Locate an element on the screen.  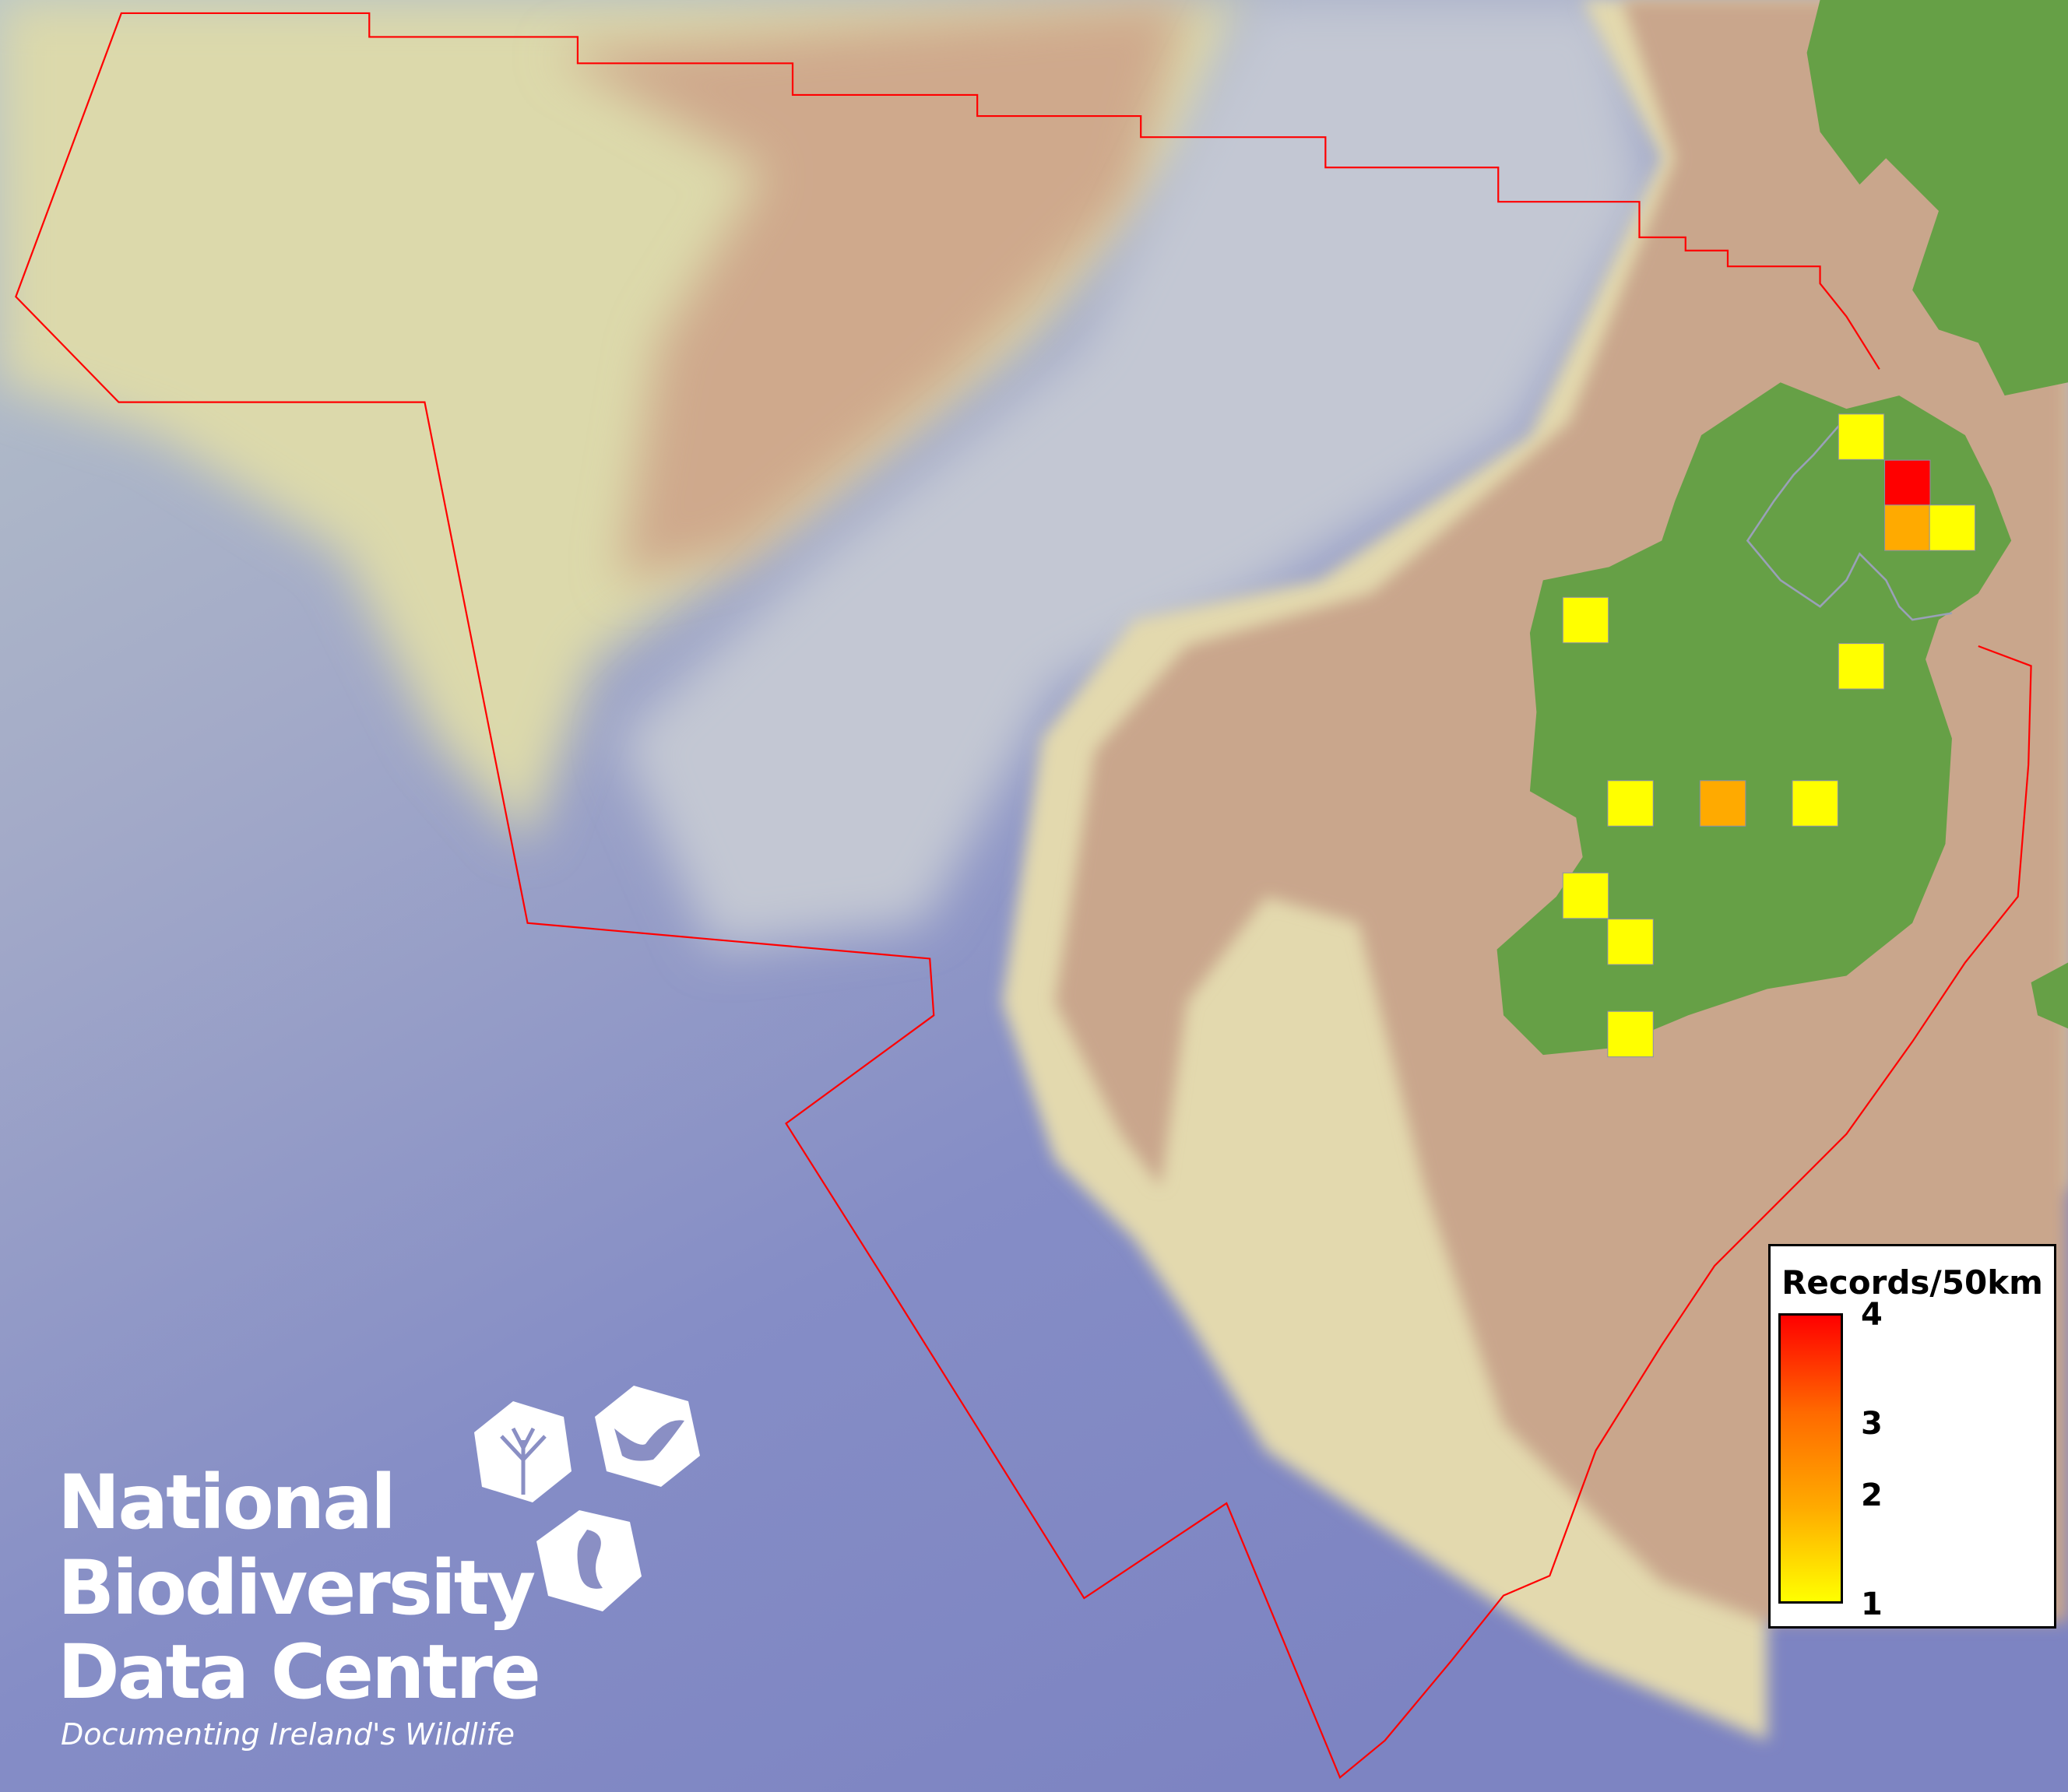
scotland-landmass is located at coordinates (1937, 198).